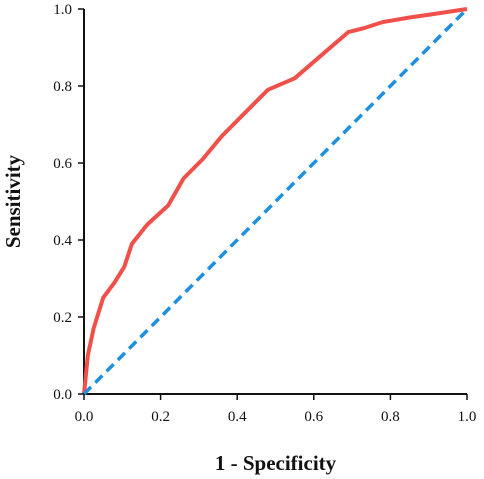  Describe the element at coordinates (390, 417) in the screenshot. I see `x-tick-label: 0.8` at that location.